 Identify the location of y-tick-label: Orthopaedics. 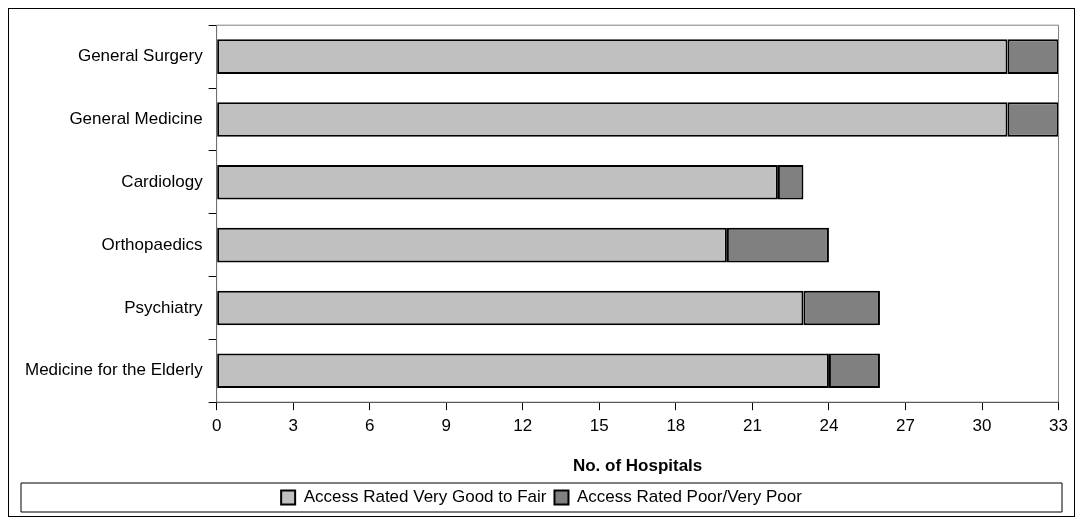
(152, 244).